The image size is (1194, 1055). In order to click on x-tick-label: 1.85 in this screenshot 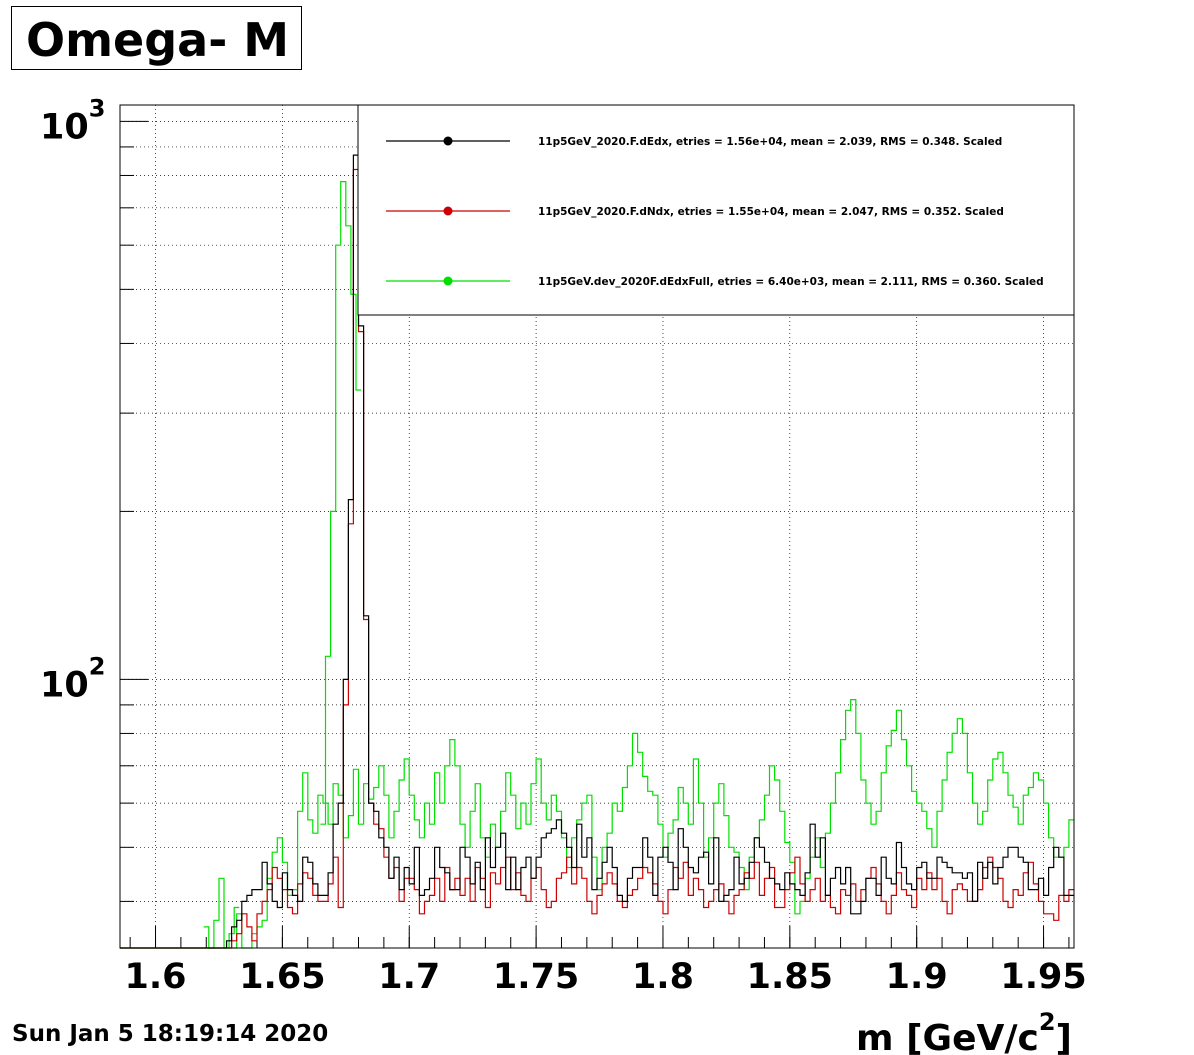, I will do `click(790, 977)`.